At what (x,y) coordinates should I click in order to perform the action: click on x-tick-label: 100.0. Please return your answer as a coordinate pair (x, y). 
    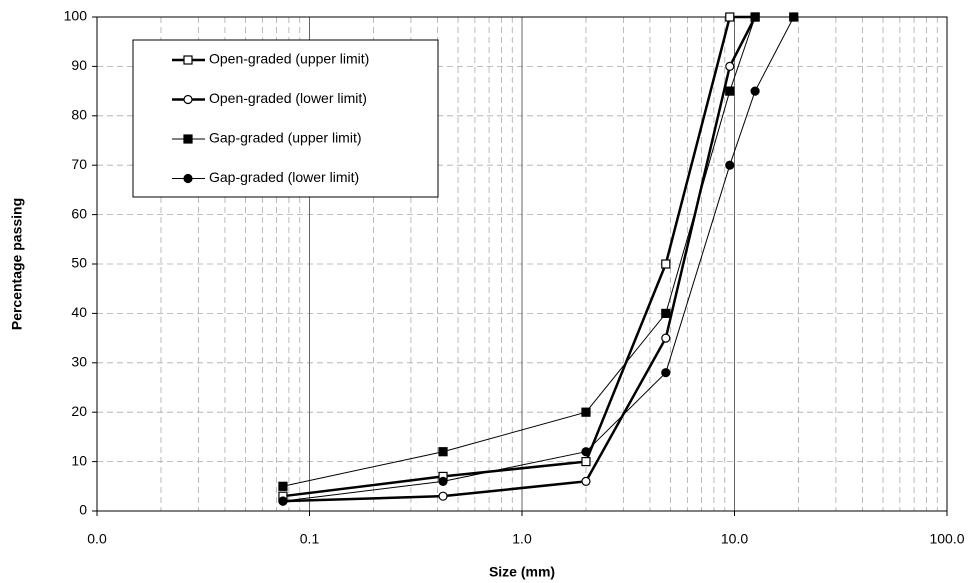
    Looking at the image, I should click on (946, 539).